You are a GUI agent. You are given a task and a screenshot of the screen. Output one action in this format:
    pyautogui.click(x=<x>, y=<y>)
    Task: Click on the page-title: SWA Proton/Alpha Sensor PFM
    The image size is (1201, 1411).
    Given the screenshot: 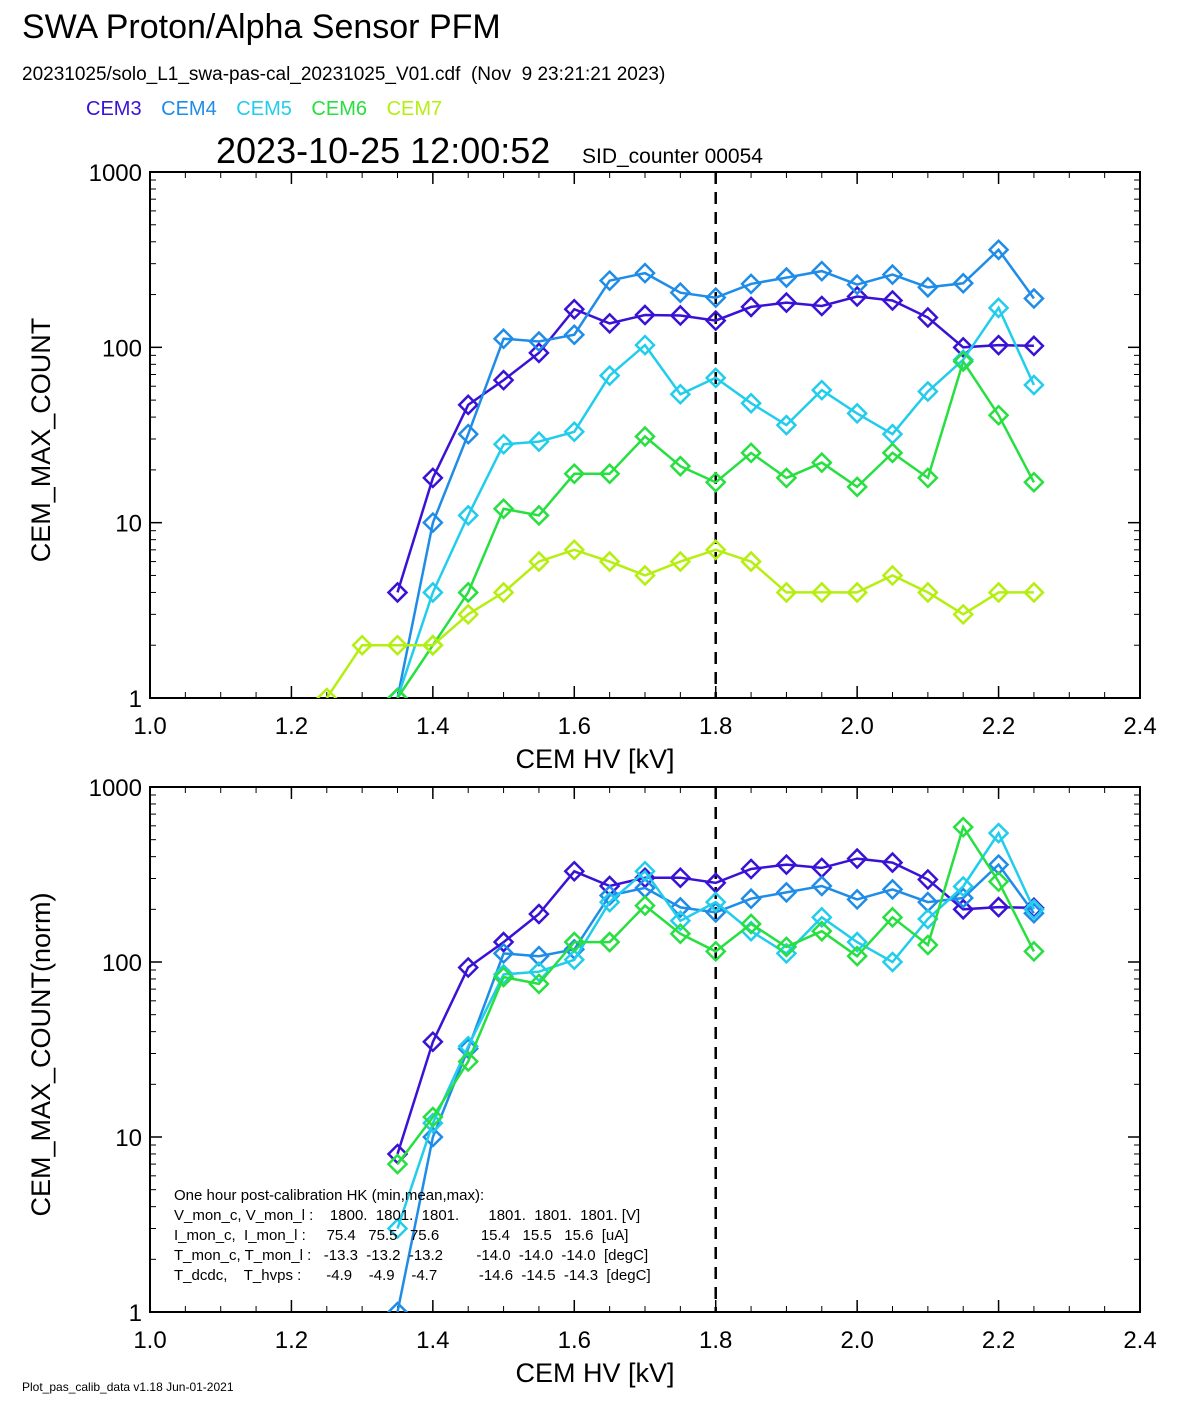 What is the action you would take?
    pyautogui.click(x=261, y=27)
    